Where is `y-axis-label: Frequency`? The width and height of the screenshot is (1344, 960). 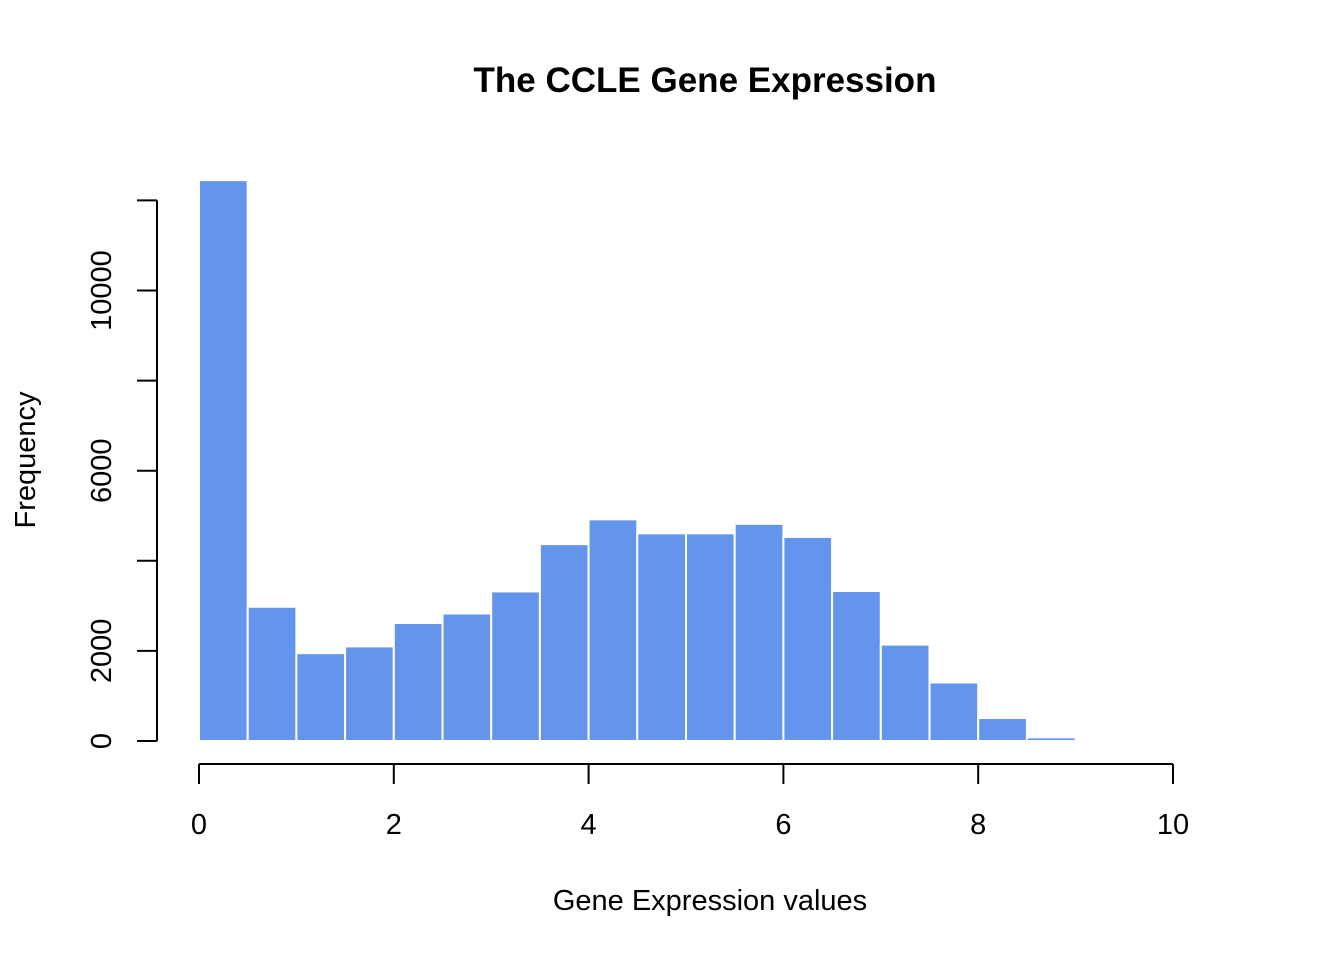 y-axis-label: Frequency is located at coordinates (26, 460).